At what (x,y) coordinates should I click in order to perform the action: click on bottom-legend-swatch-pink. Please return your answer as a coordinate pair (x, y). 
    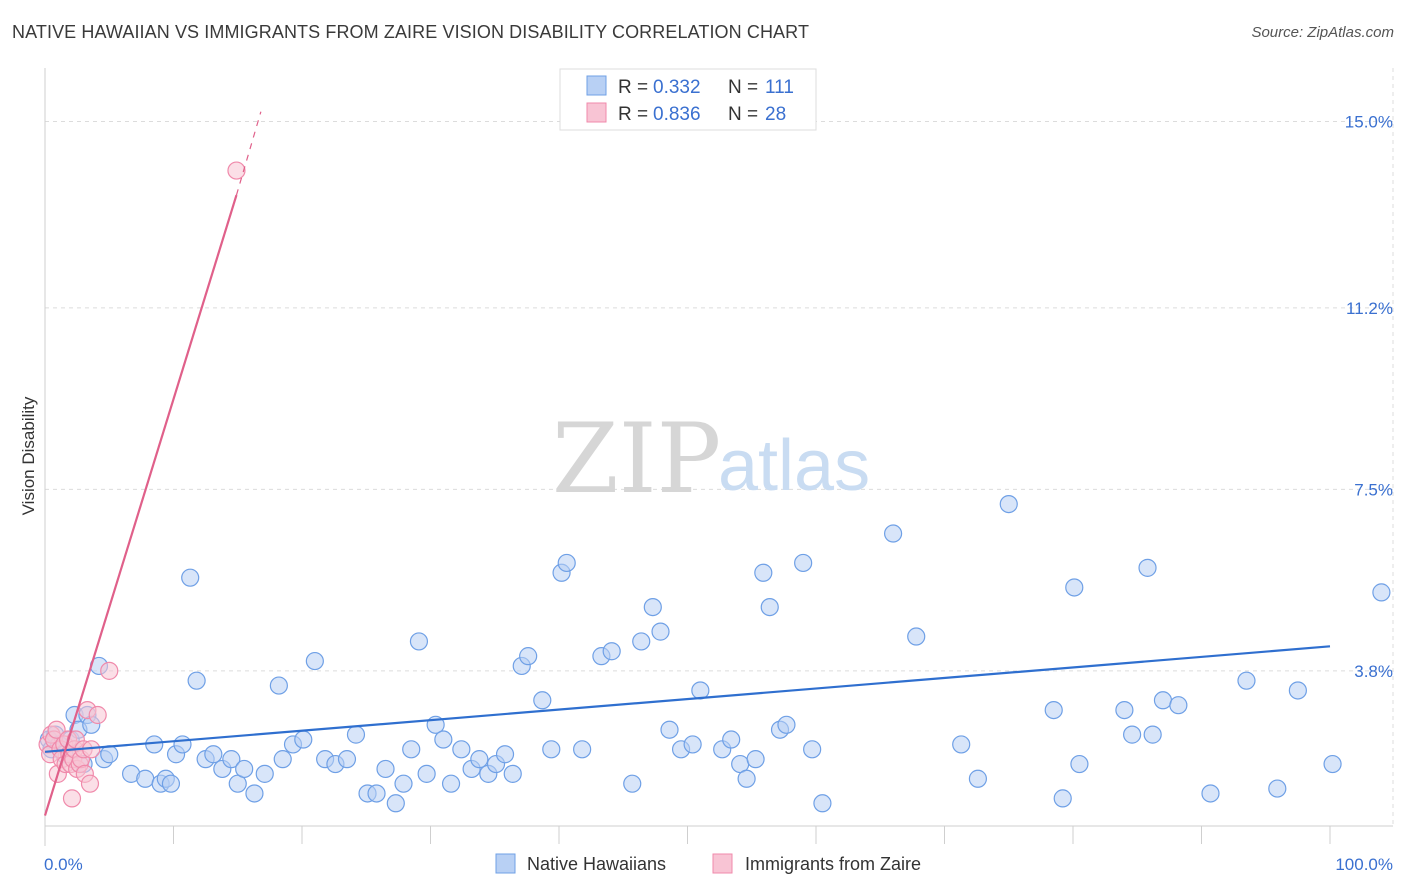
    Looking at the image, I should click on (722, 863).